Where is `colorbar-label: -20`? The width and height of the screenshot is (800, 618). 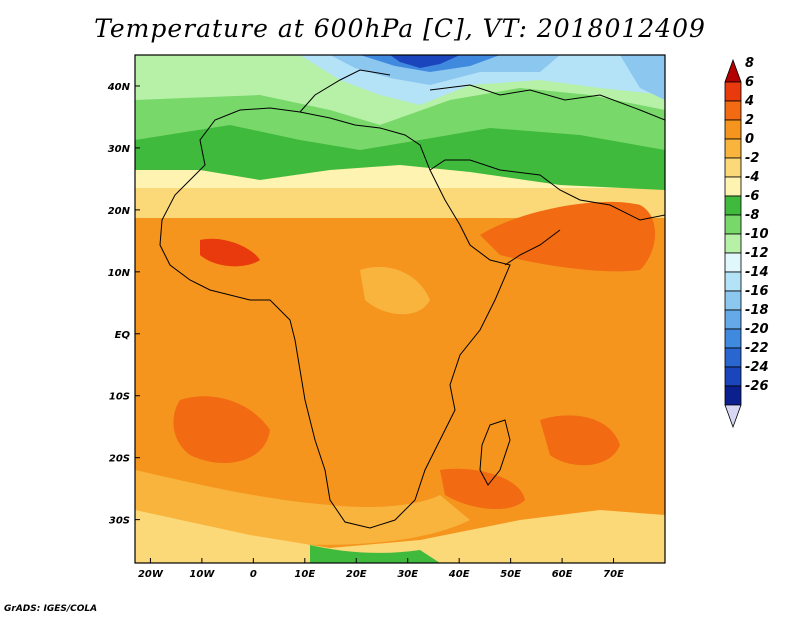 colorbar-label: -20 is located at coordinates (757, 329).